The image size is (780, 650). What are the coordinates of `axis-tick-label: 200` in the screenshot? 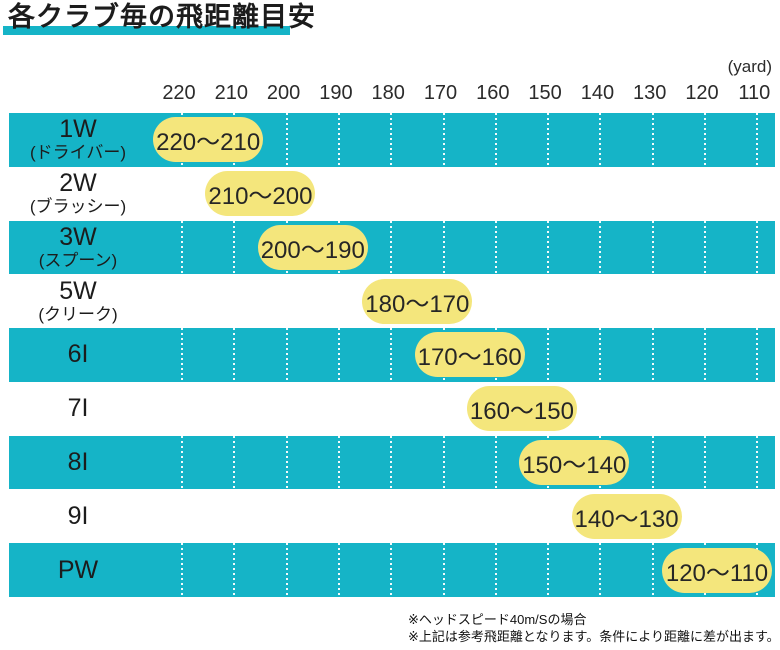 It's located at (283, 93).